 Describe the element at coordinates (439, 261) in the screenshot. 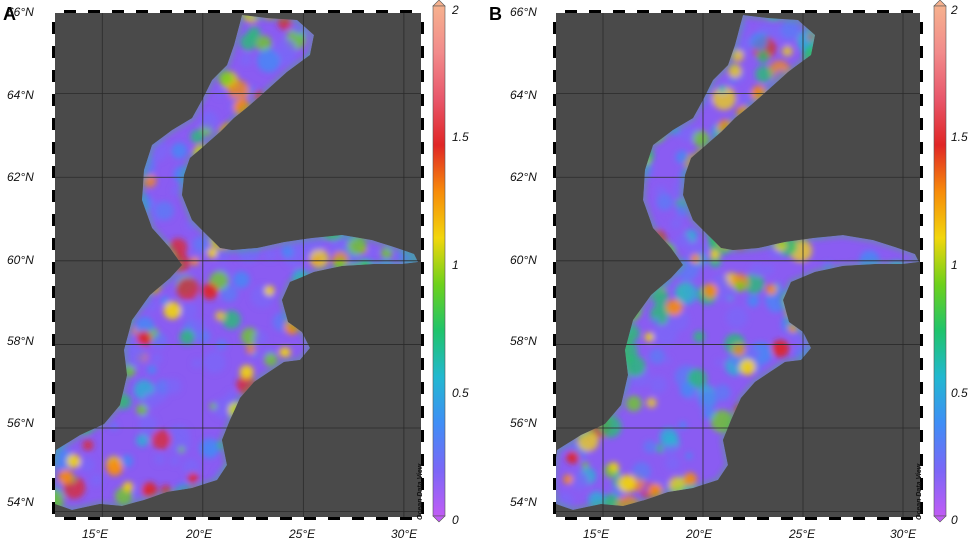

I see `colorbar-svg-a` at that location.